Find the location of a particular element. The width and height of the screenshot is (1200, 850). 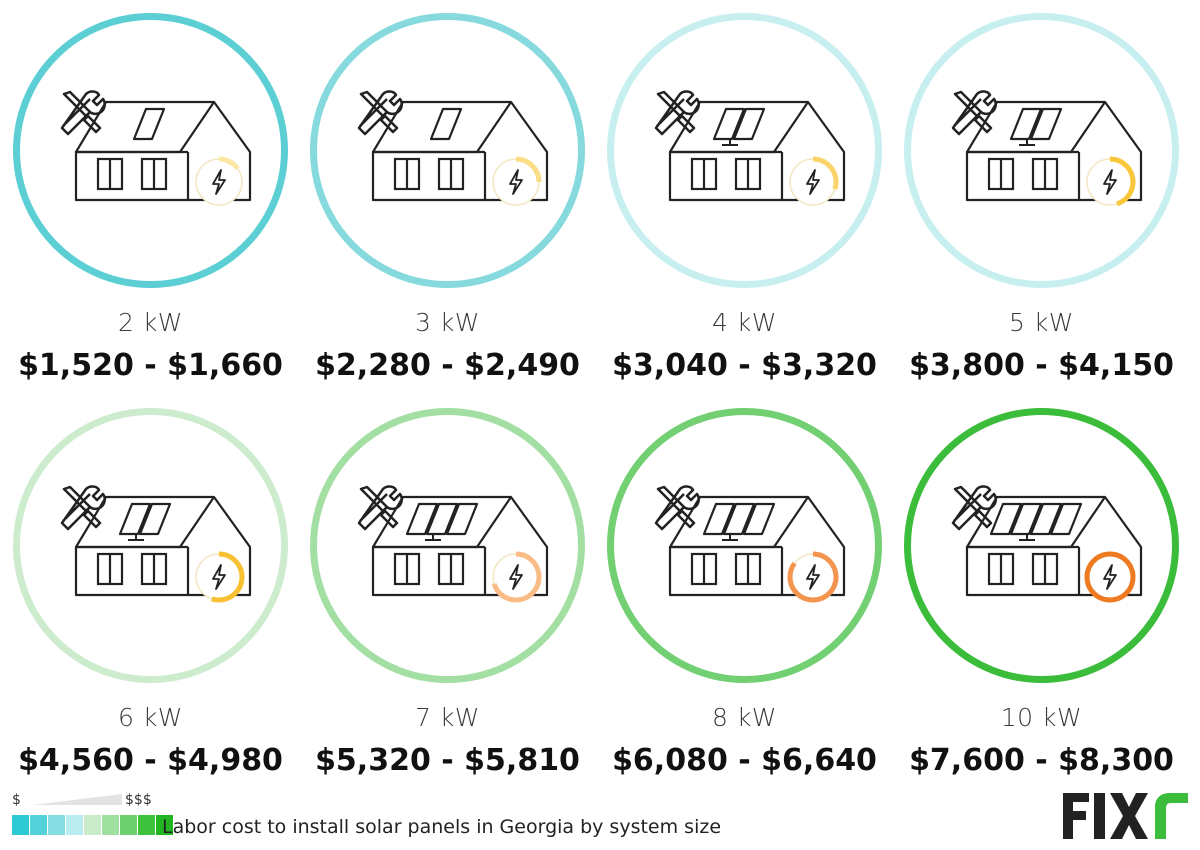

fixr-logo is located at coordinates (1125, 816).